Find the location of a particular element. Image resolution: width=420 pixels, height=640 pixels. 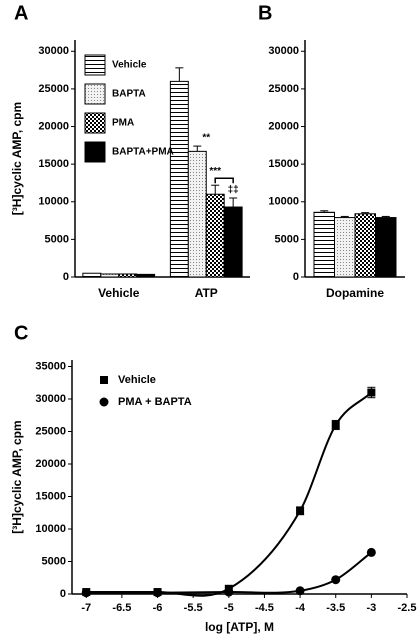

significance-bracket is located at coordinates (224, 180).